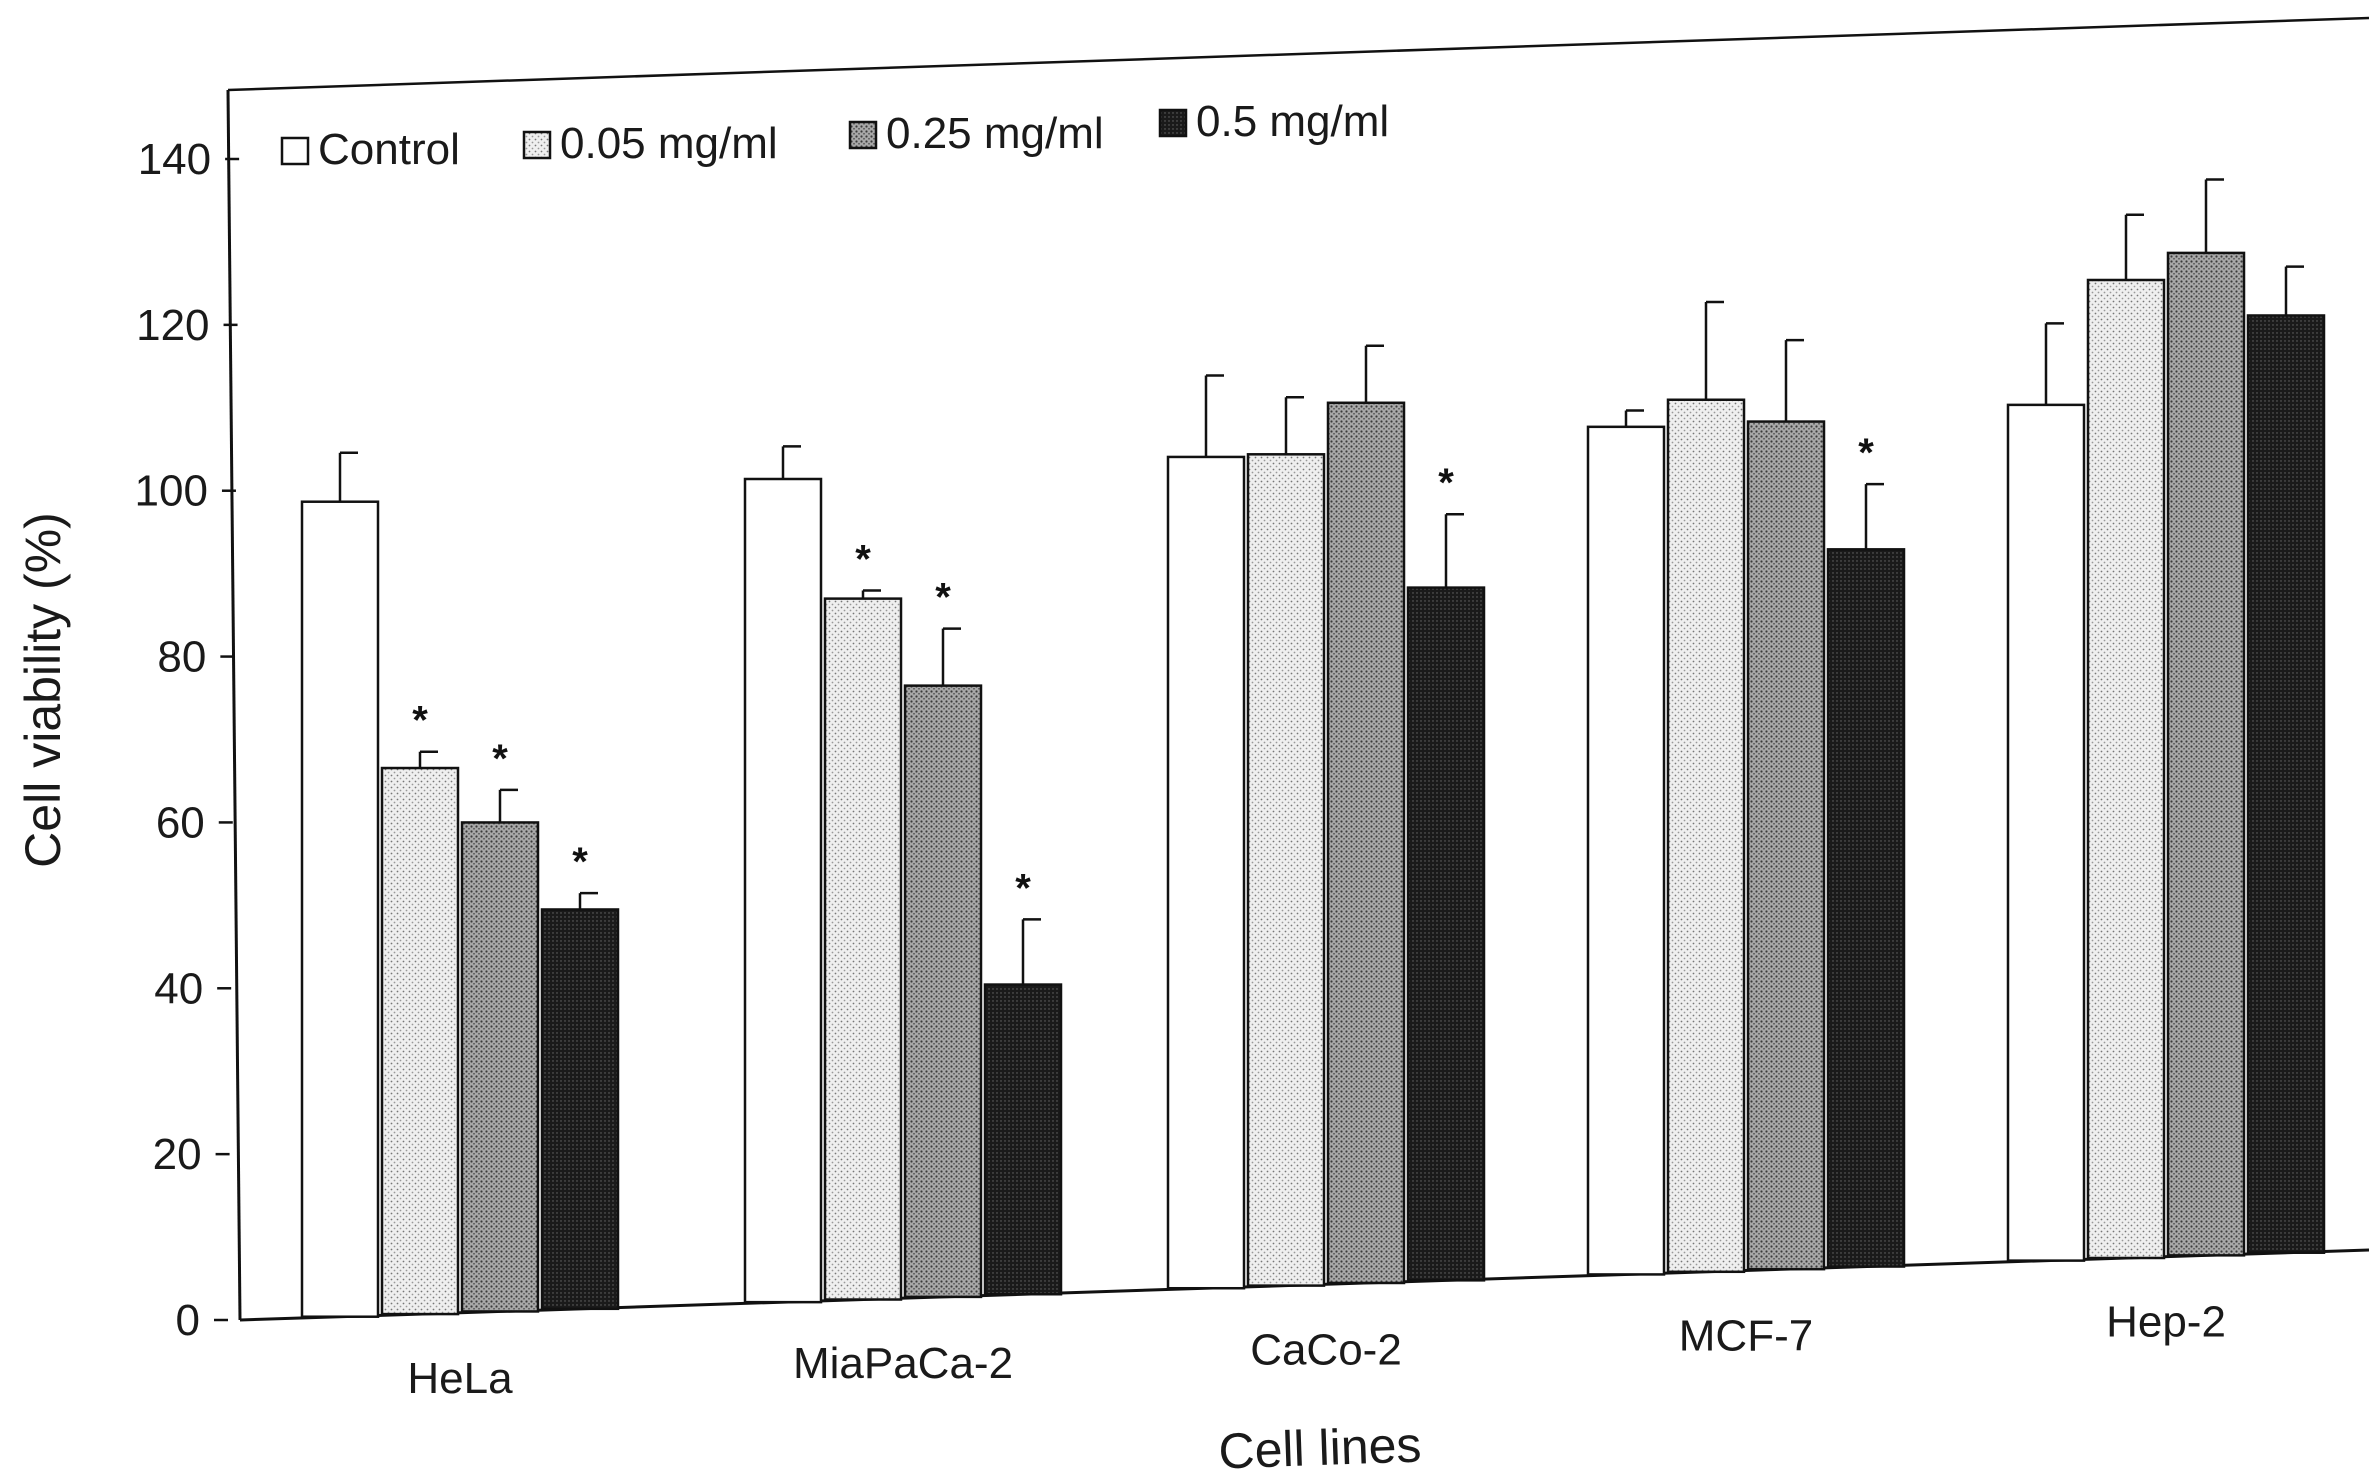 The image size is (2369, 1479). I want to click on y-tick-label: 0, so click(188, 1320).